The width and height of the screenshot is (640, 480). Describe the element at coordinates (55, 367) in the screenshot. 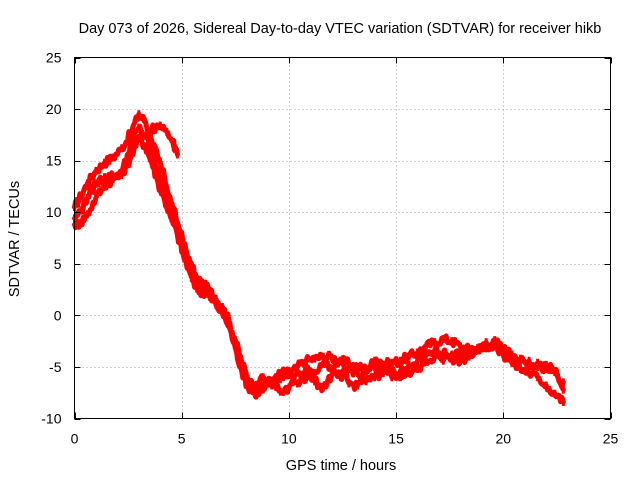

I see `y-tick-label: -5` at that location.